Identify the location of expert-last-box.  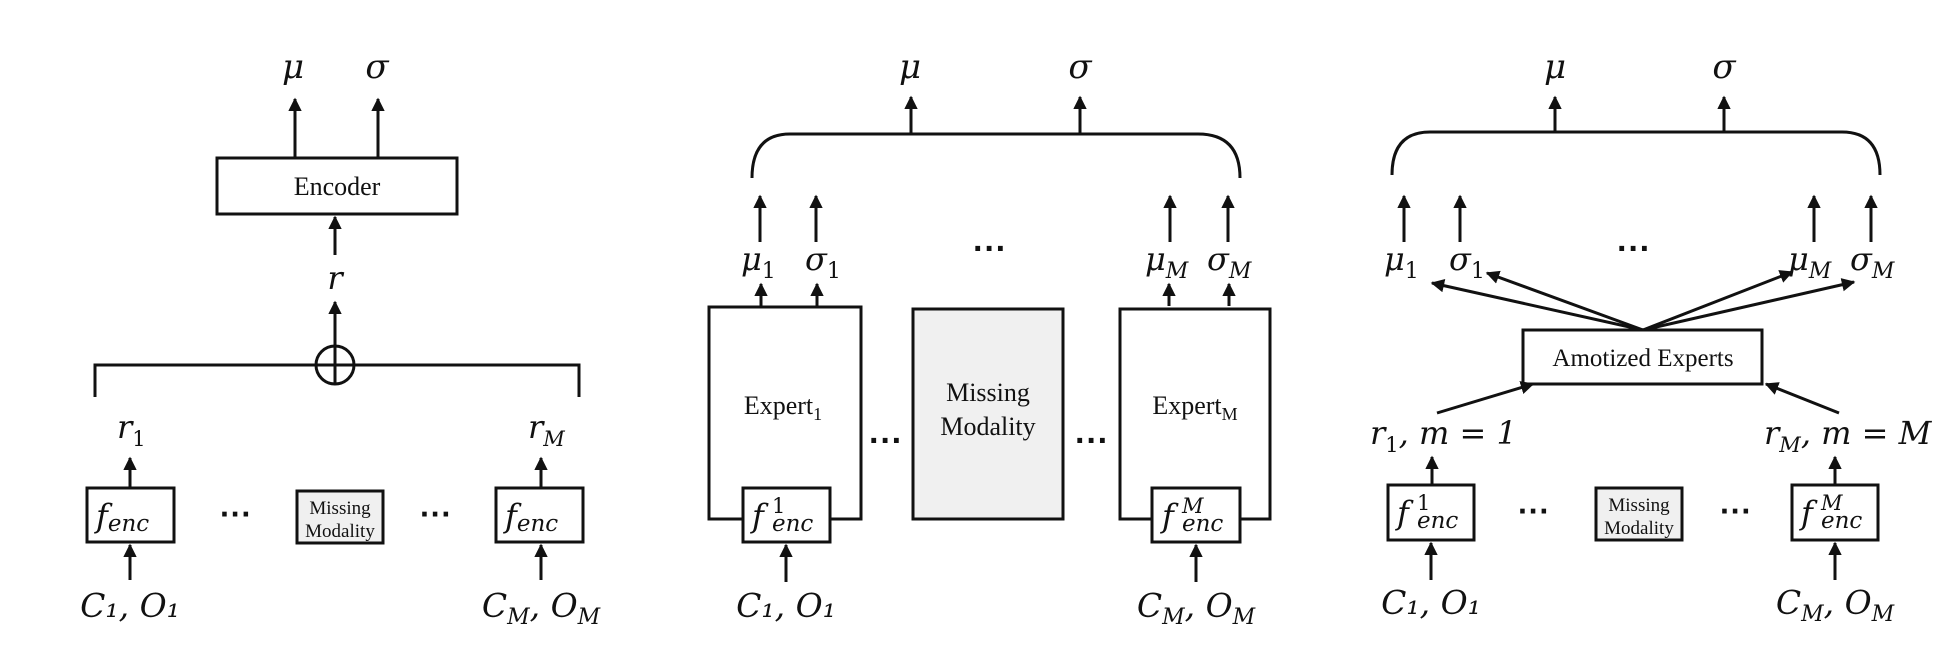
(1195, 414).